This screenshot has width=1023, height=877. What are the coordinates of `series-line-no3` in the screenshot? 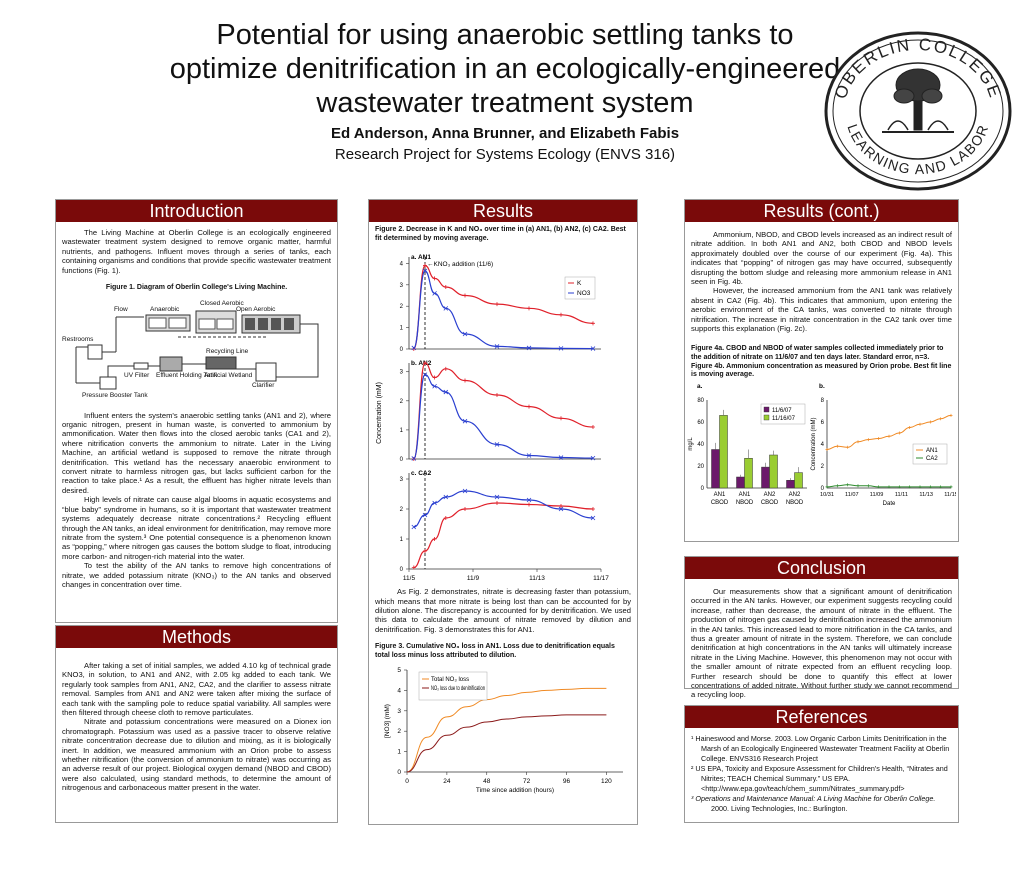 It's located at (503, 417).